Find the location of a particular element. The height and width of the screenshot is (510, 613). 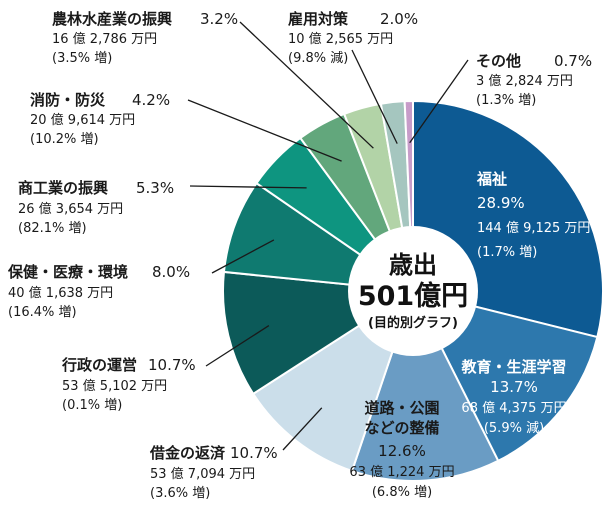

svg-text: 20 億 9,614 万円 is located at coordinates (82, 120).